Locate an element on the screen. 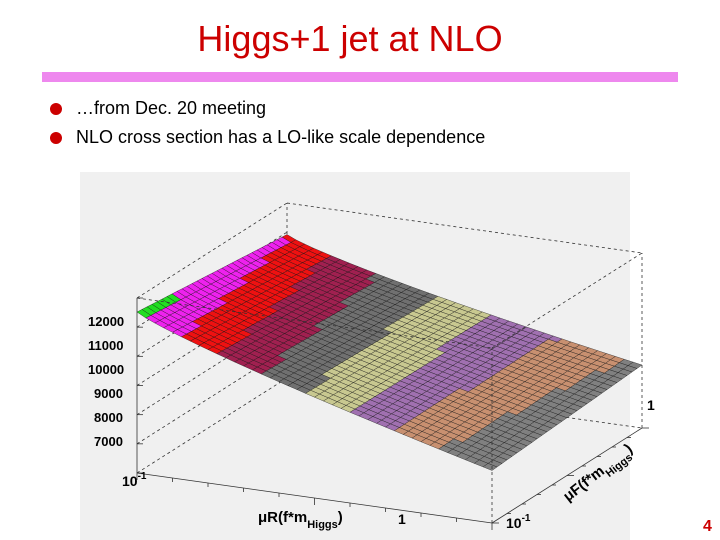 The height and width of the screenshot is (540, 720). slide-title: Higgs+1 jet at NLO is located at coordinates (350, 38).